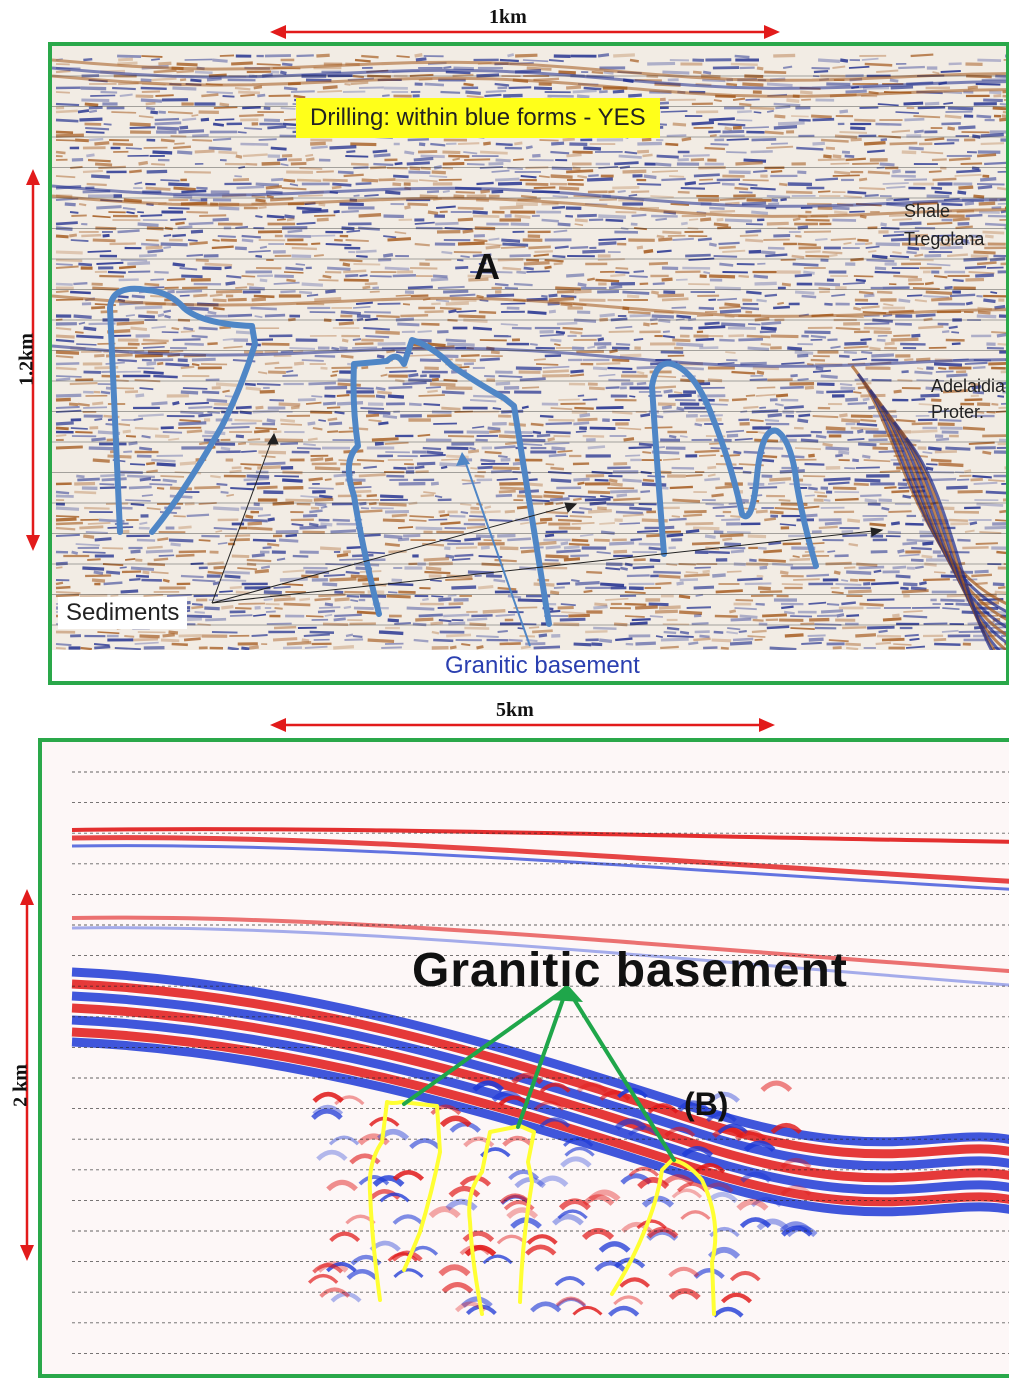 The image size is (1009, 1378). Describe the element at coordinates (122, 613) in the screenshot. I see `sediments-label: Sediments` at that location.